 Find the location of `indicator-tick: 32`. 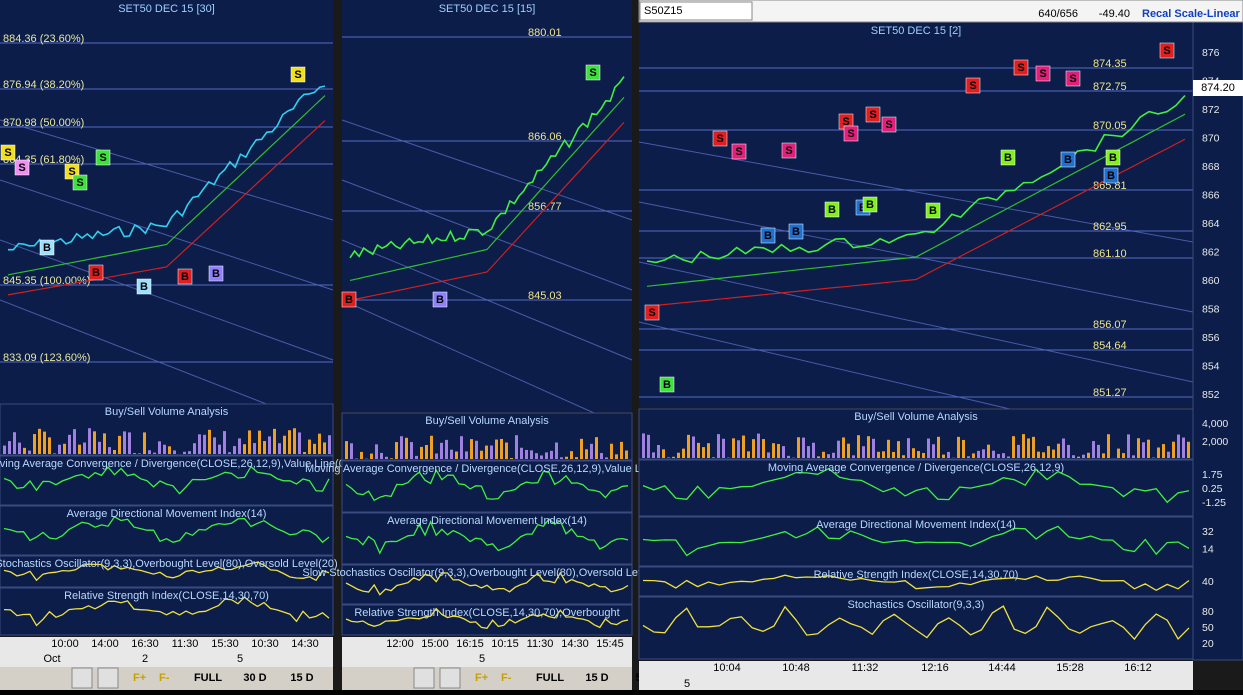

indicator-tick: 32 is located at coordinates (1208, 532).